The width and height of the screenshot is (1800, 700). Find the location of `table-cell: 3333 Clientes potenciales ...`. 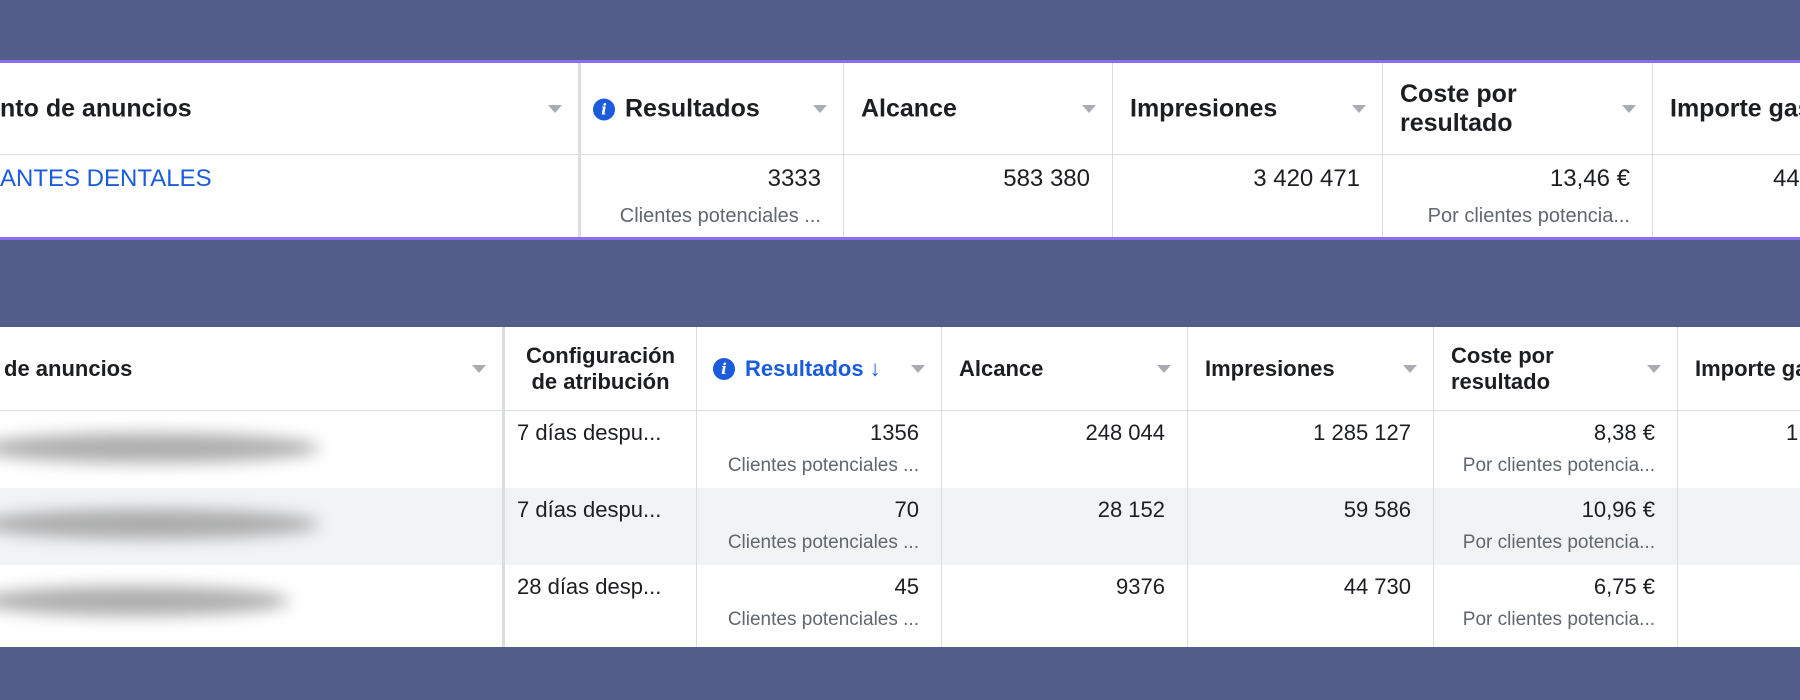

table-cell: 3333 Clientes potenciales ... is located at coordinates (712, 196).